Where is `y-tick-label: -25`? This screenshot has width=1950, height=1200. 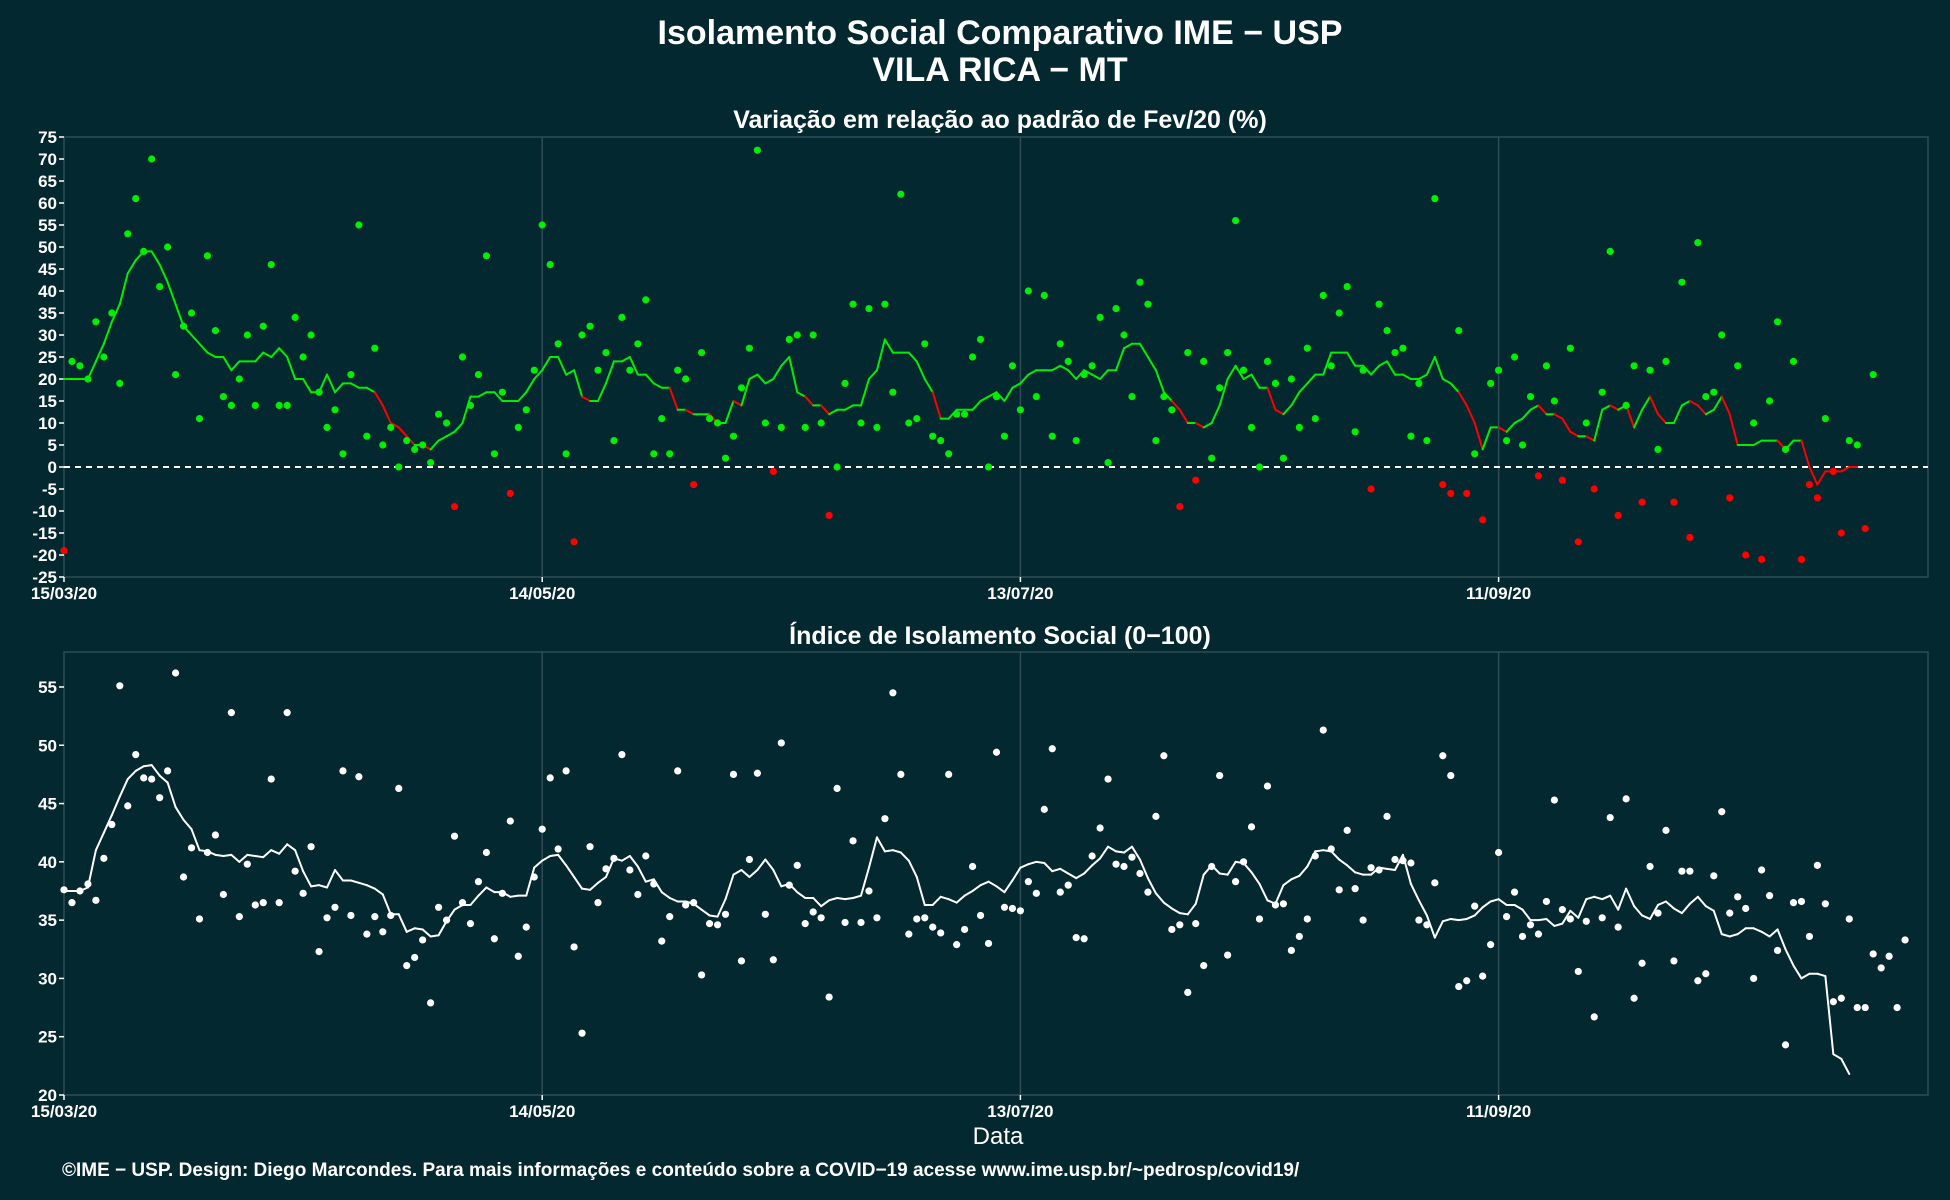 y-tick-label: -25 is located at coordinates (44, 577).